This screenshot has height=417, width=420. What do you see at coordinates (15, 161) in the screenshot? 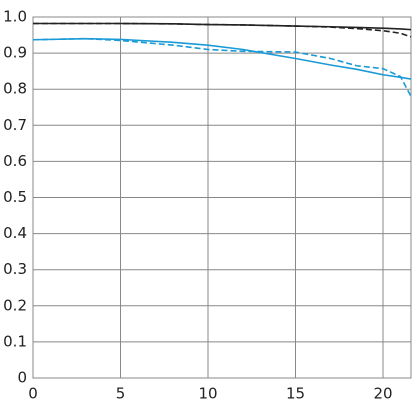
I see `y-tick-label: 0.6` at bounding box center [15, 161].